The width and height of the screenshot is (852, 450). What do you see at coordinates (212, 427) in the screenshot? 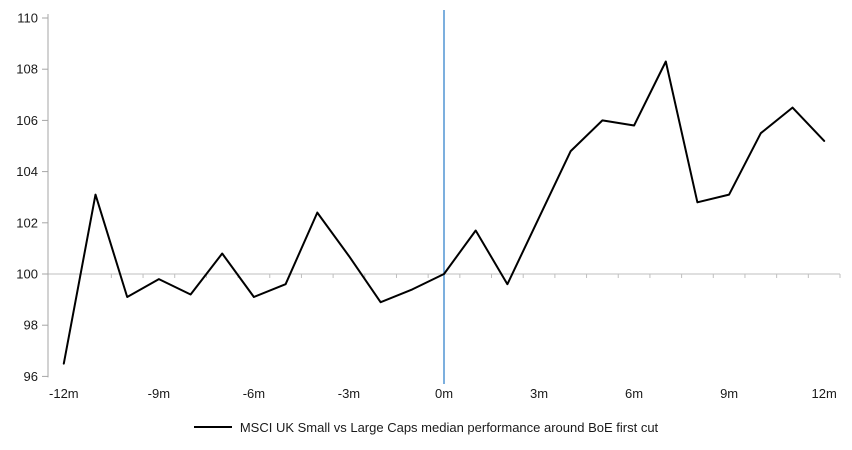
I see `legend-line-sample` at bounding box center [212, 427].